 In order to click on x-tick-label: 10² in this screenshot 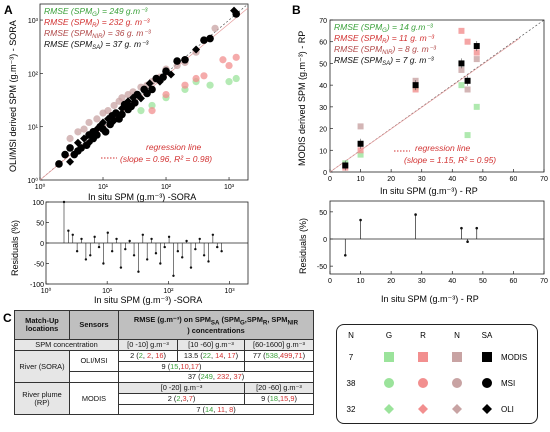, I will do `click(166, 187)`.